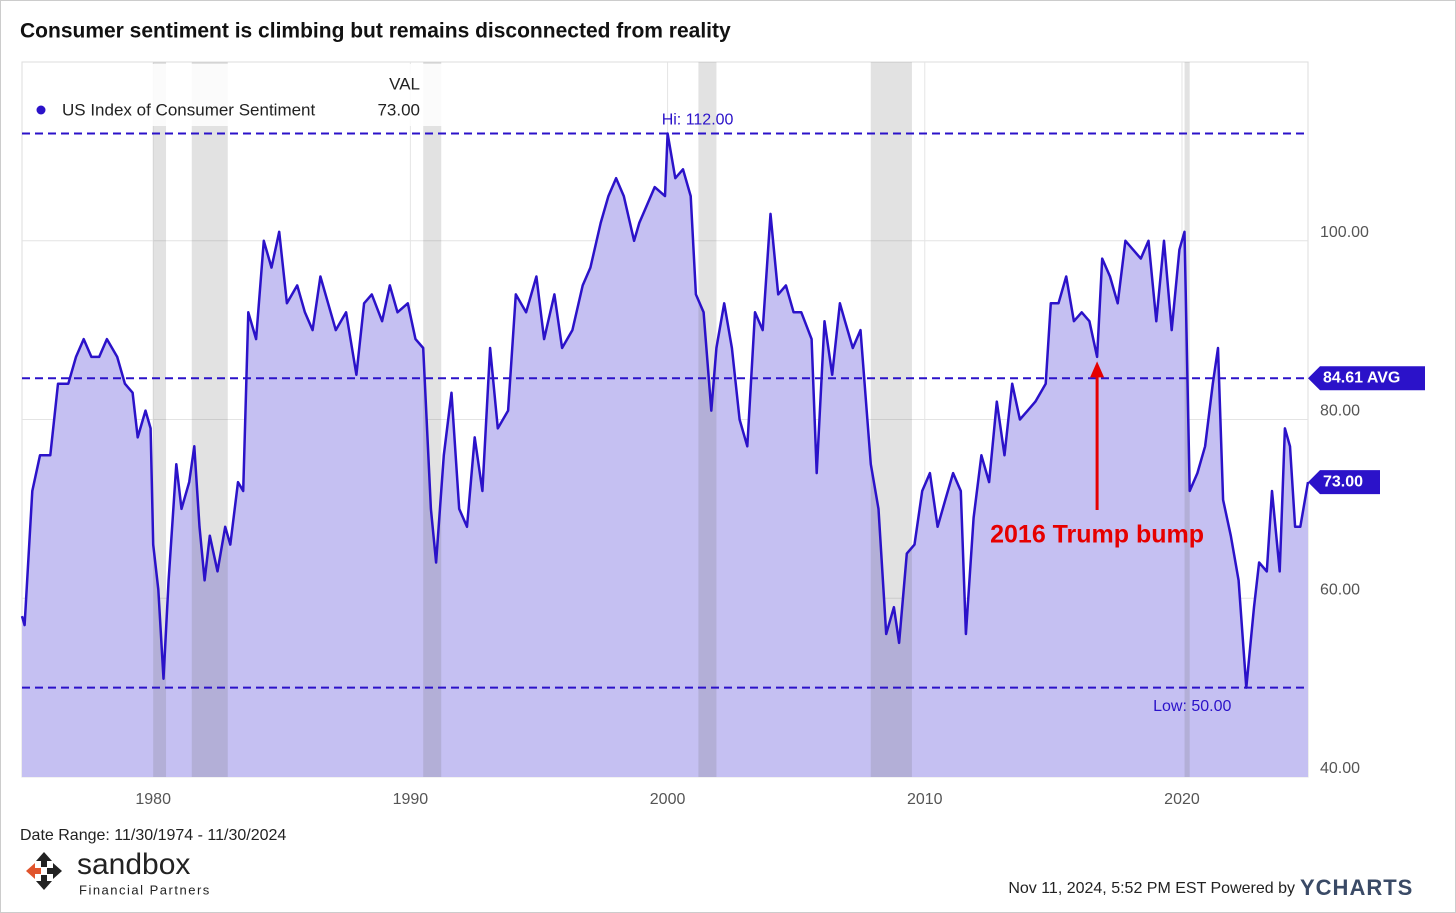  I want to click on last-tag, so click(1344, 482).